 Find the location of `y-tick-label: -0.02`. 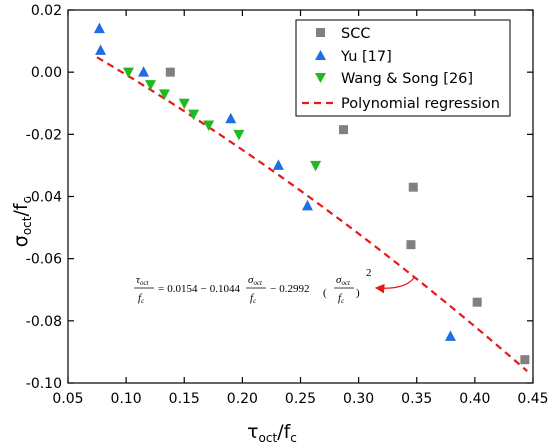

y-tick-label: -0.02 is located at coordinates (44, 135).